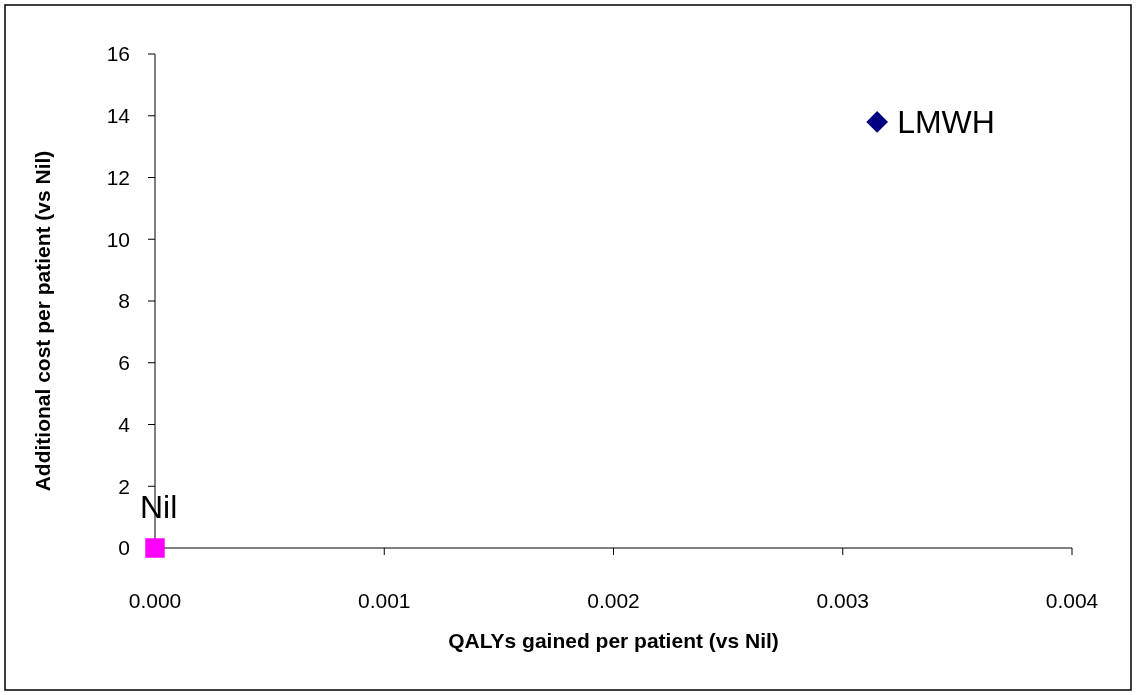  I want to click on y-tick-label: 2, so click(124, 486).